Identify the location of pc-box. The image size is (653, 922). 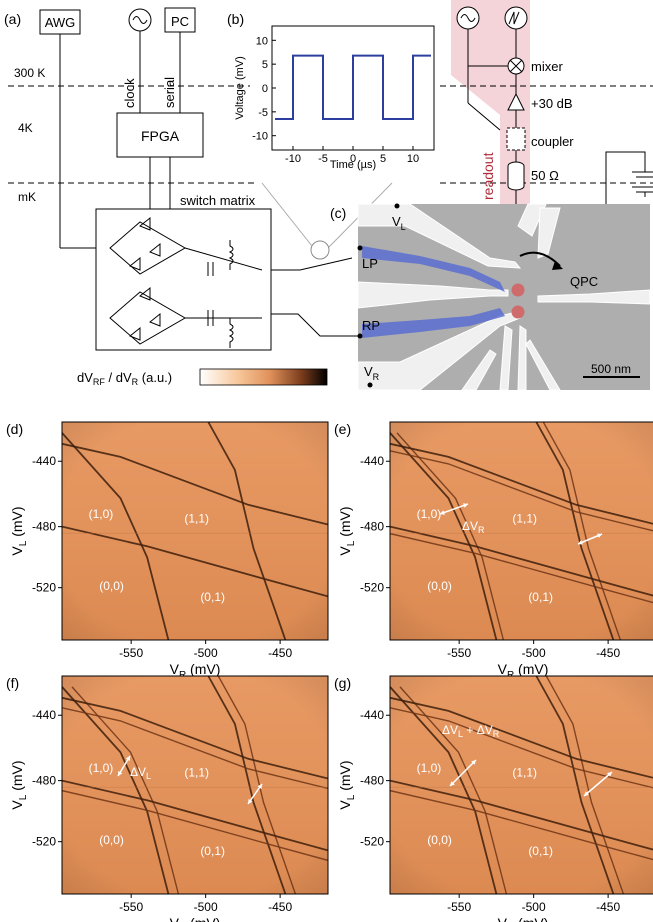
(180, 20).